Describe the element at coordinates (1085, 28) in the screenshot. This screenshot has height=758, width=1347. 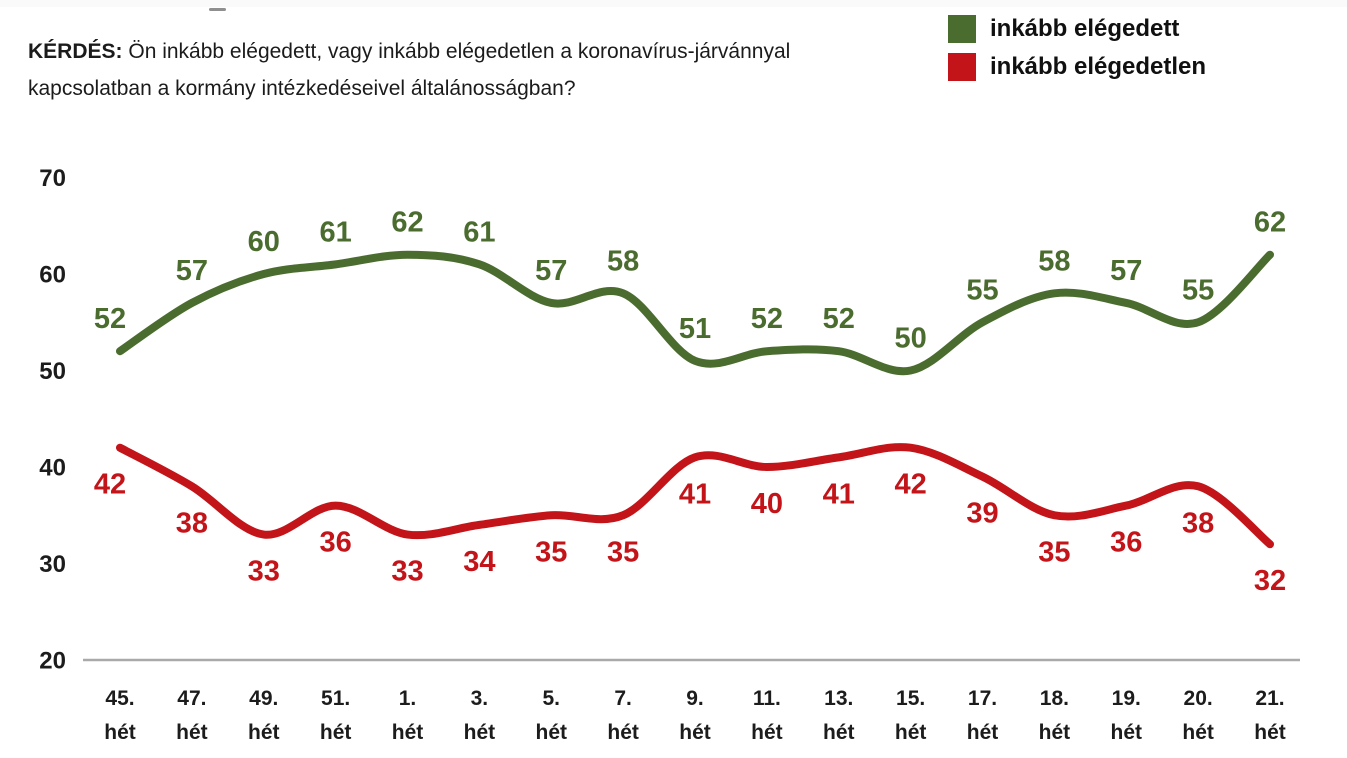
I see `legend-label-satisfied: inkább elégedett` at that location.